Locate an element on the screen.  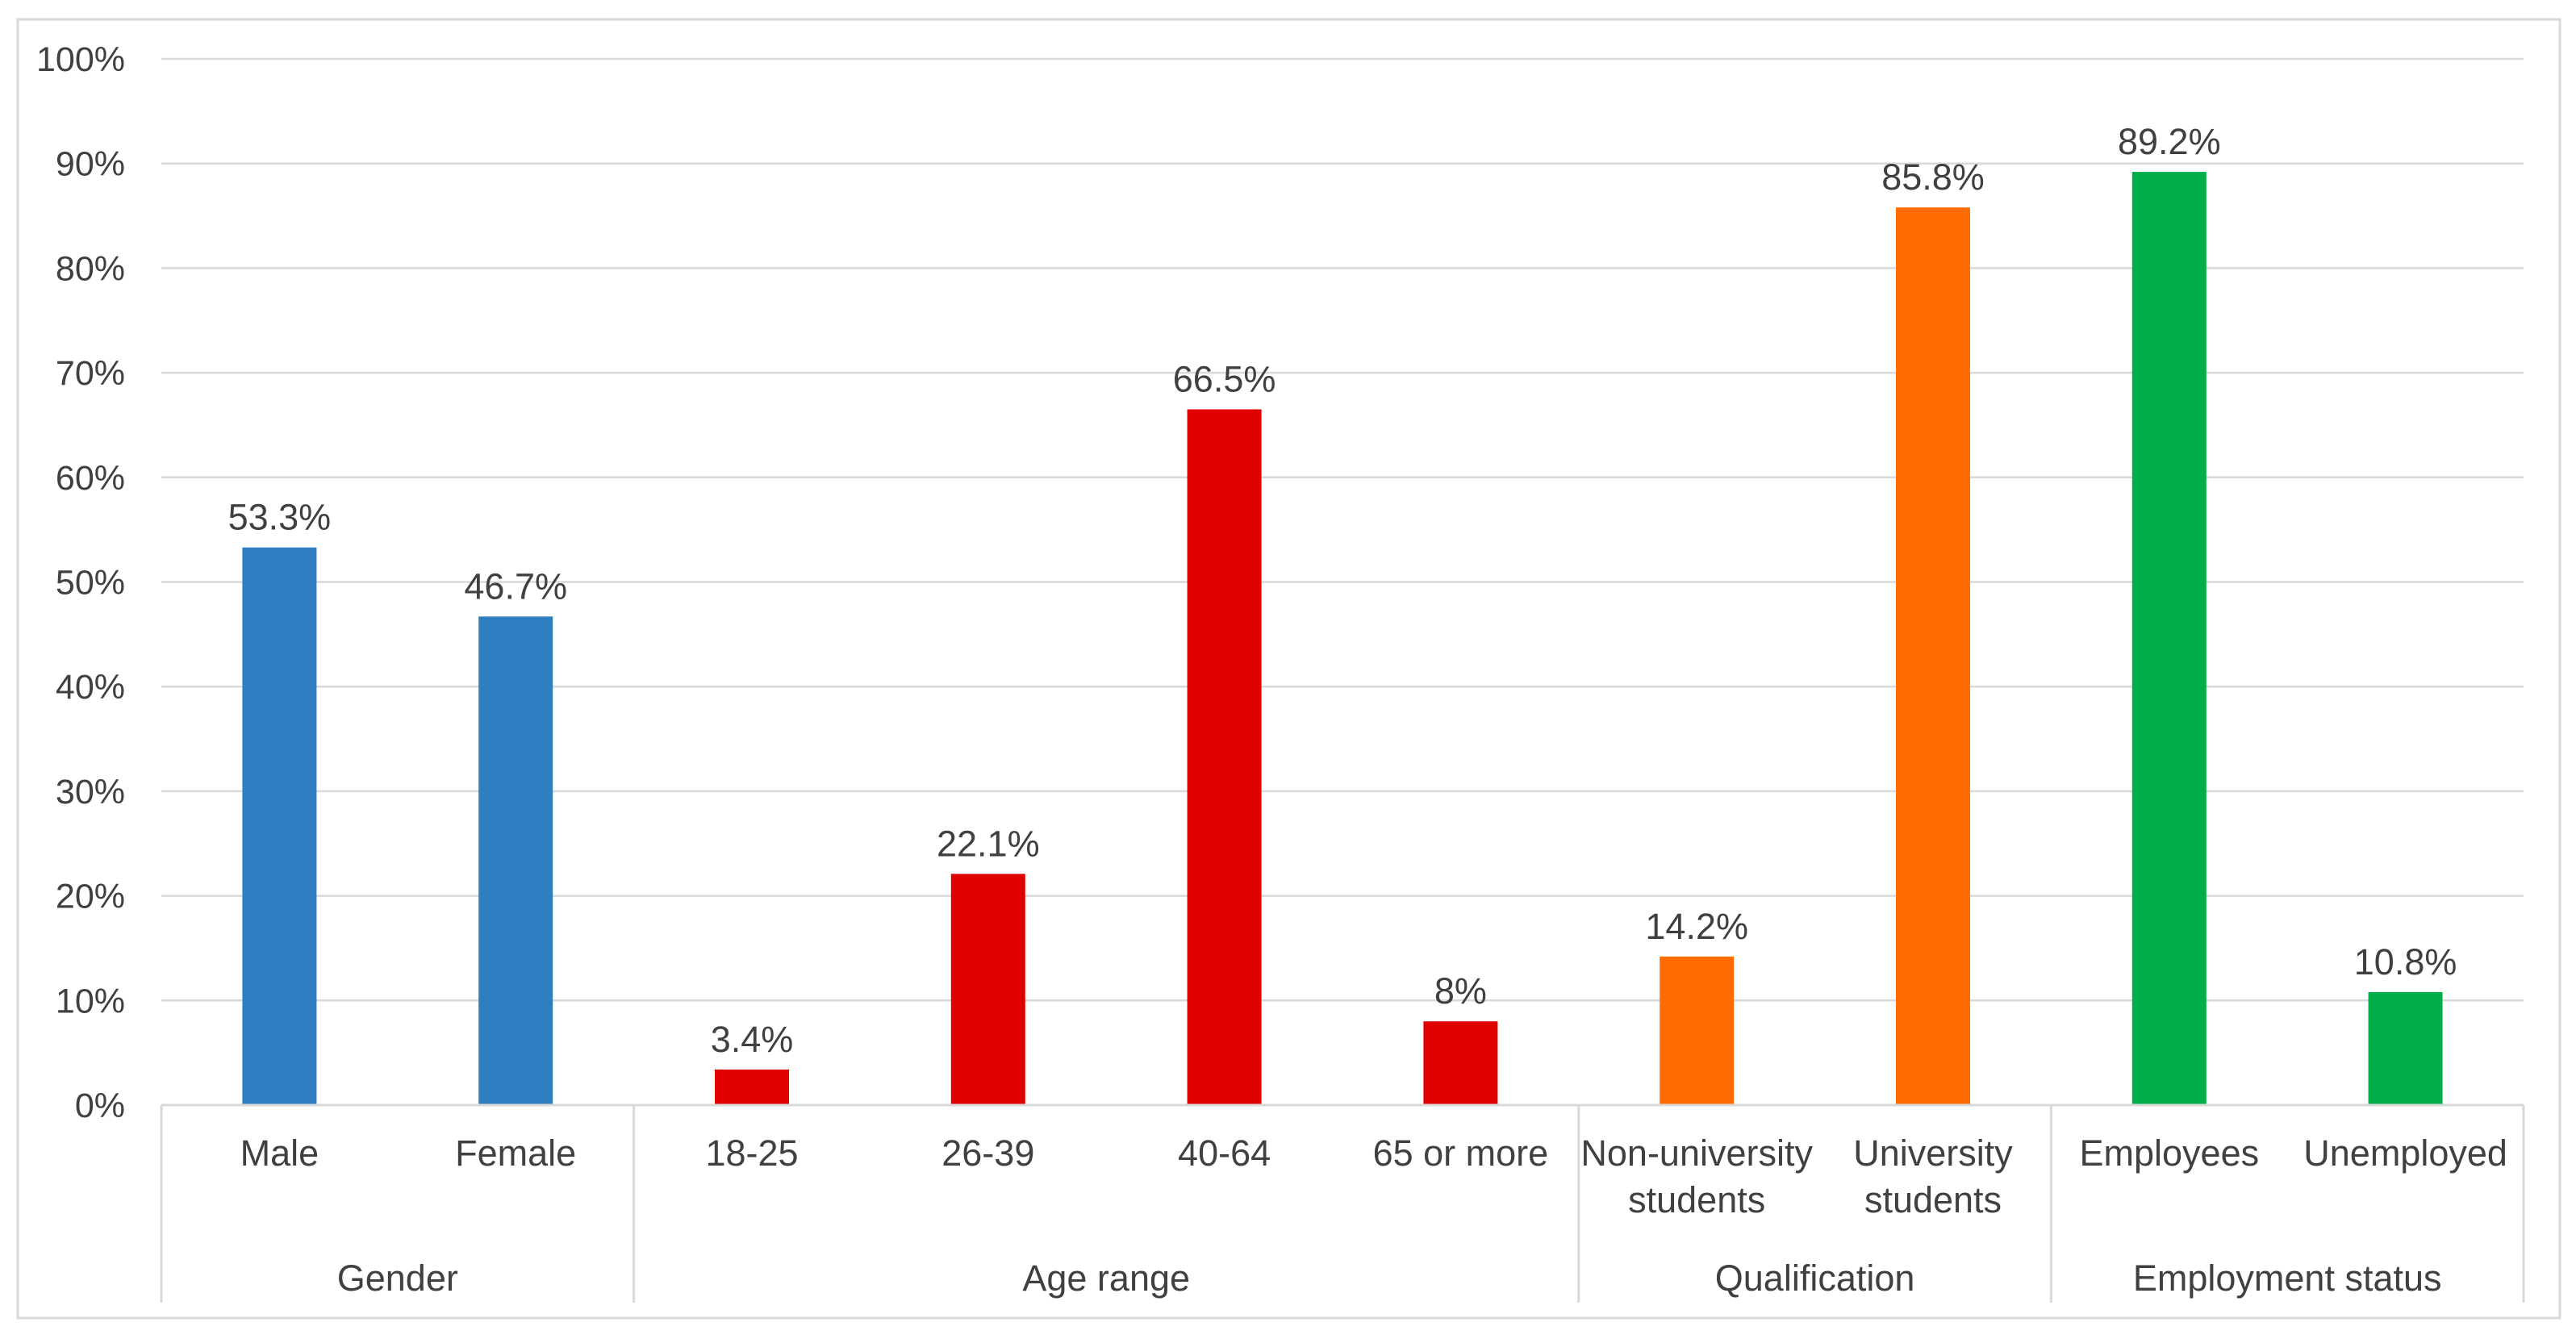
x-category-label: Unemployed is located at coordinates (2405, 1153).